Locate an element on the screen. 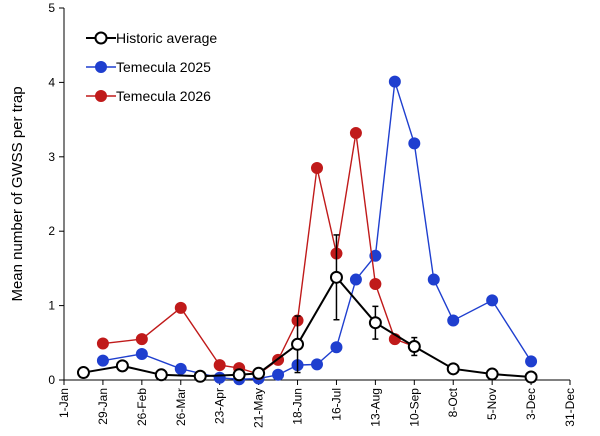 Image resolution: width=600 pixels, height=436 pixels. x-tick-label: 26-Mar is located at coordinates (181, 407).